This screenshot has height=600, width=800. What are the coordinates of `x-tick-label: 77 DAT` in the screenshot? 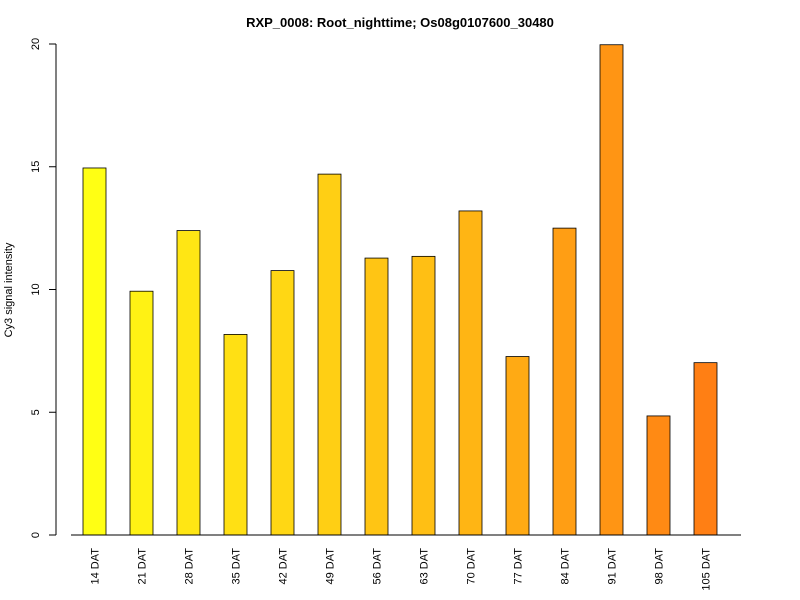 It's located at (519, 566).